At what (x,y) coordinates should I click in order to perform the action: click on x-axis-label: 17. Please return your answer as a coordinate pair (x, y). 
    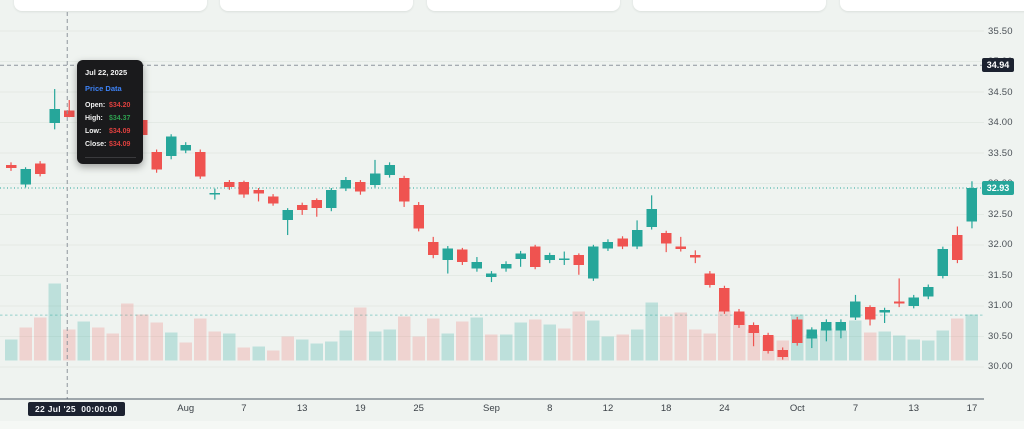
    Looking at the image, I should click on (972, 408).